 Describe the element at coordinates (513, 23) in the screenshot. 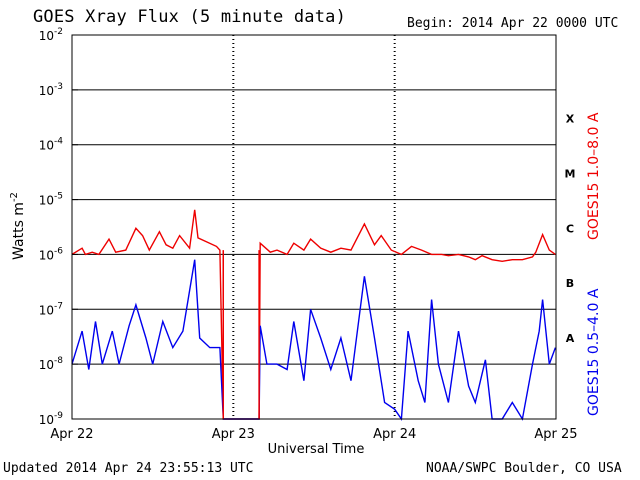

I see `begin-time: Begin: 2014 Apr 22 0000 UTC` at that location.